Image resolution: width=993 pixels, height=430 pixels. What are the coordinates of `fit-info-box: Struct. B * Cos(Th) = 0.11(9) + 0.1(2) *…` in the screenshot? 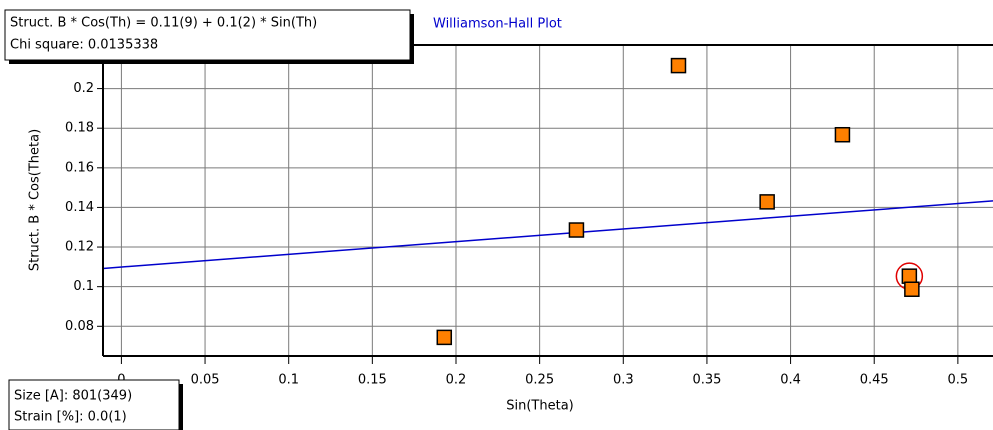 It's located at (209, 36).